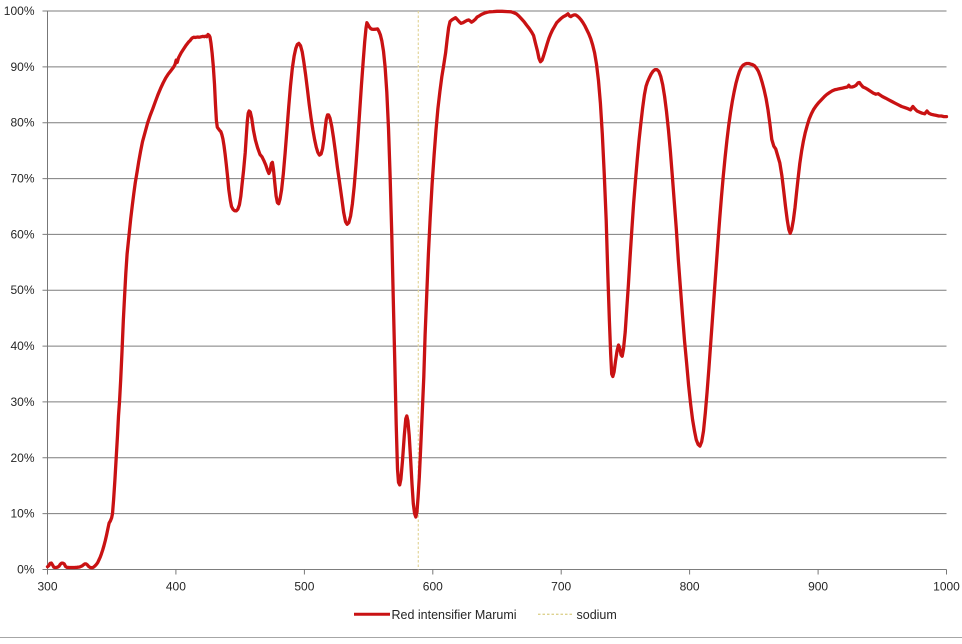 This screenshot has height=644, width=962. What do you see at coordinates (19, 11) in the screenshot?
I see `svg-text: 100%` at bounding box center [19, 11].